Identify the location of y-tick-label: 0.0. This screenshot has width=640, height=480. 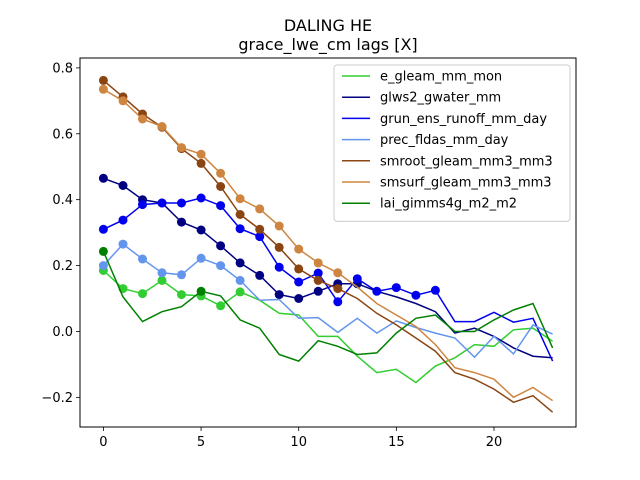
(62, 332).